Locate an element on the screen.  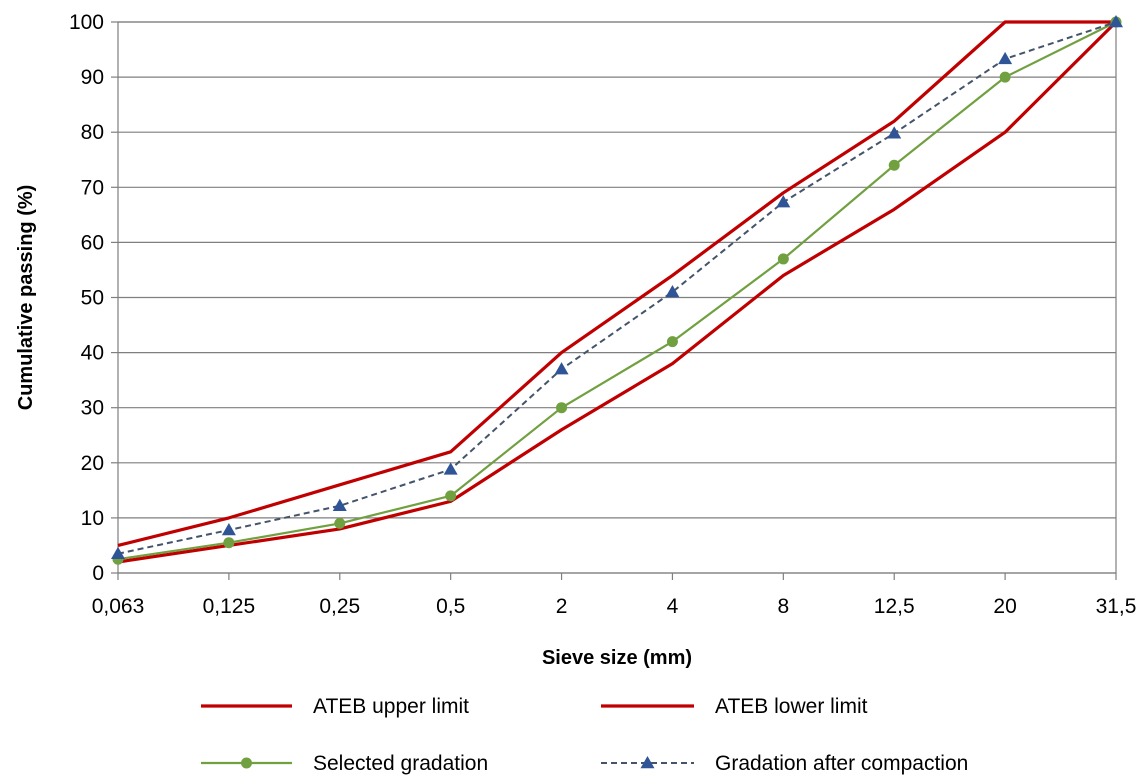
x-tick-label: 12,5 is located at coordinates (894, 606).